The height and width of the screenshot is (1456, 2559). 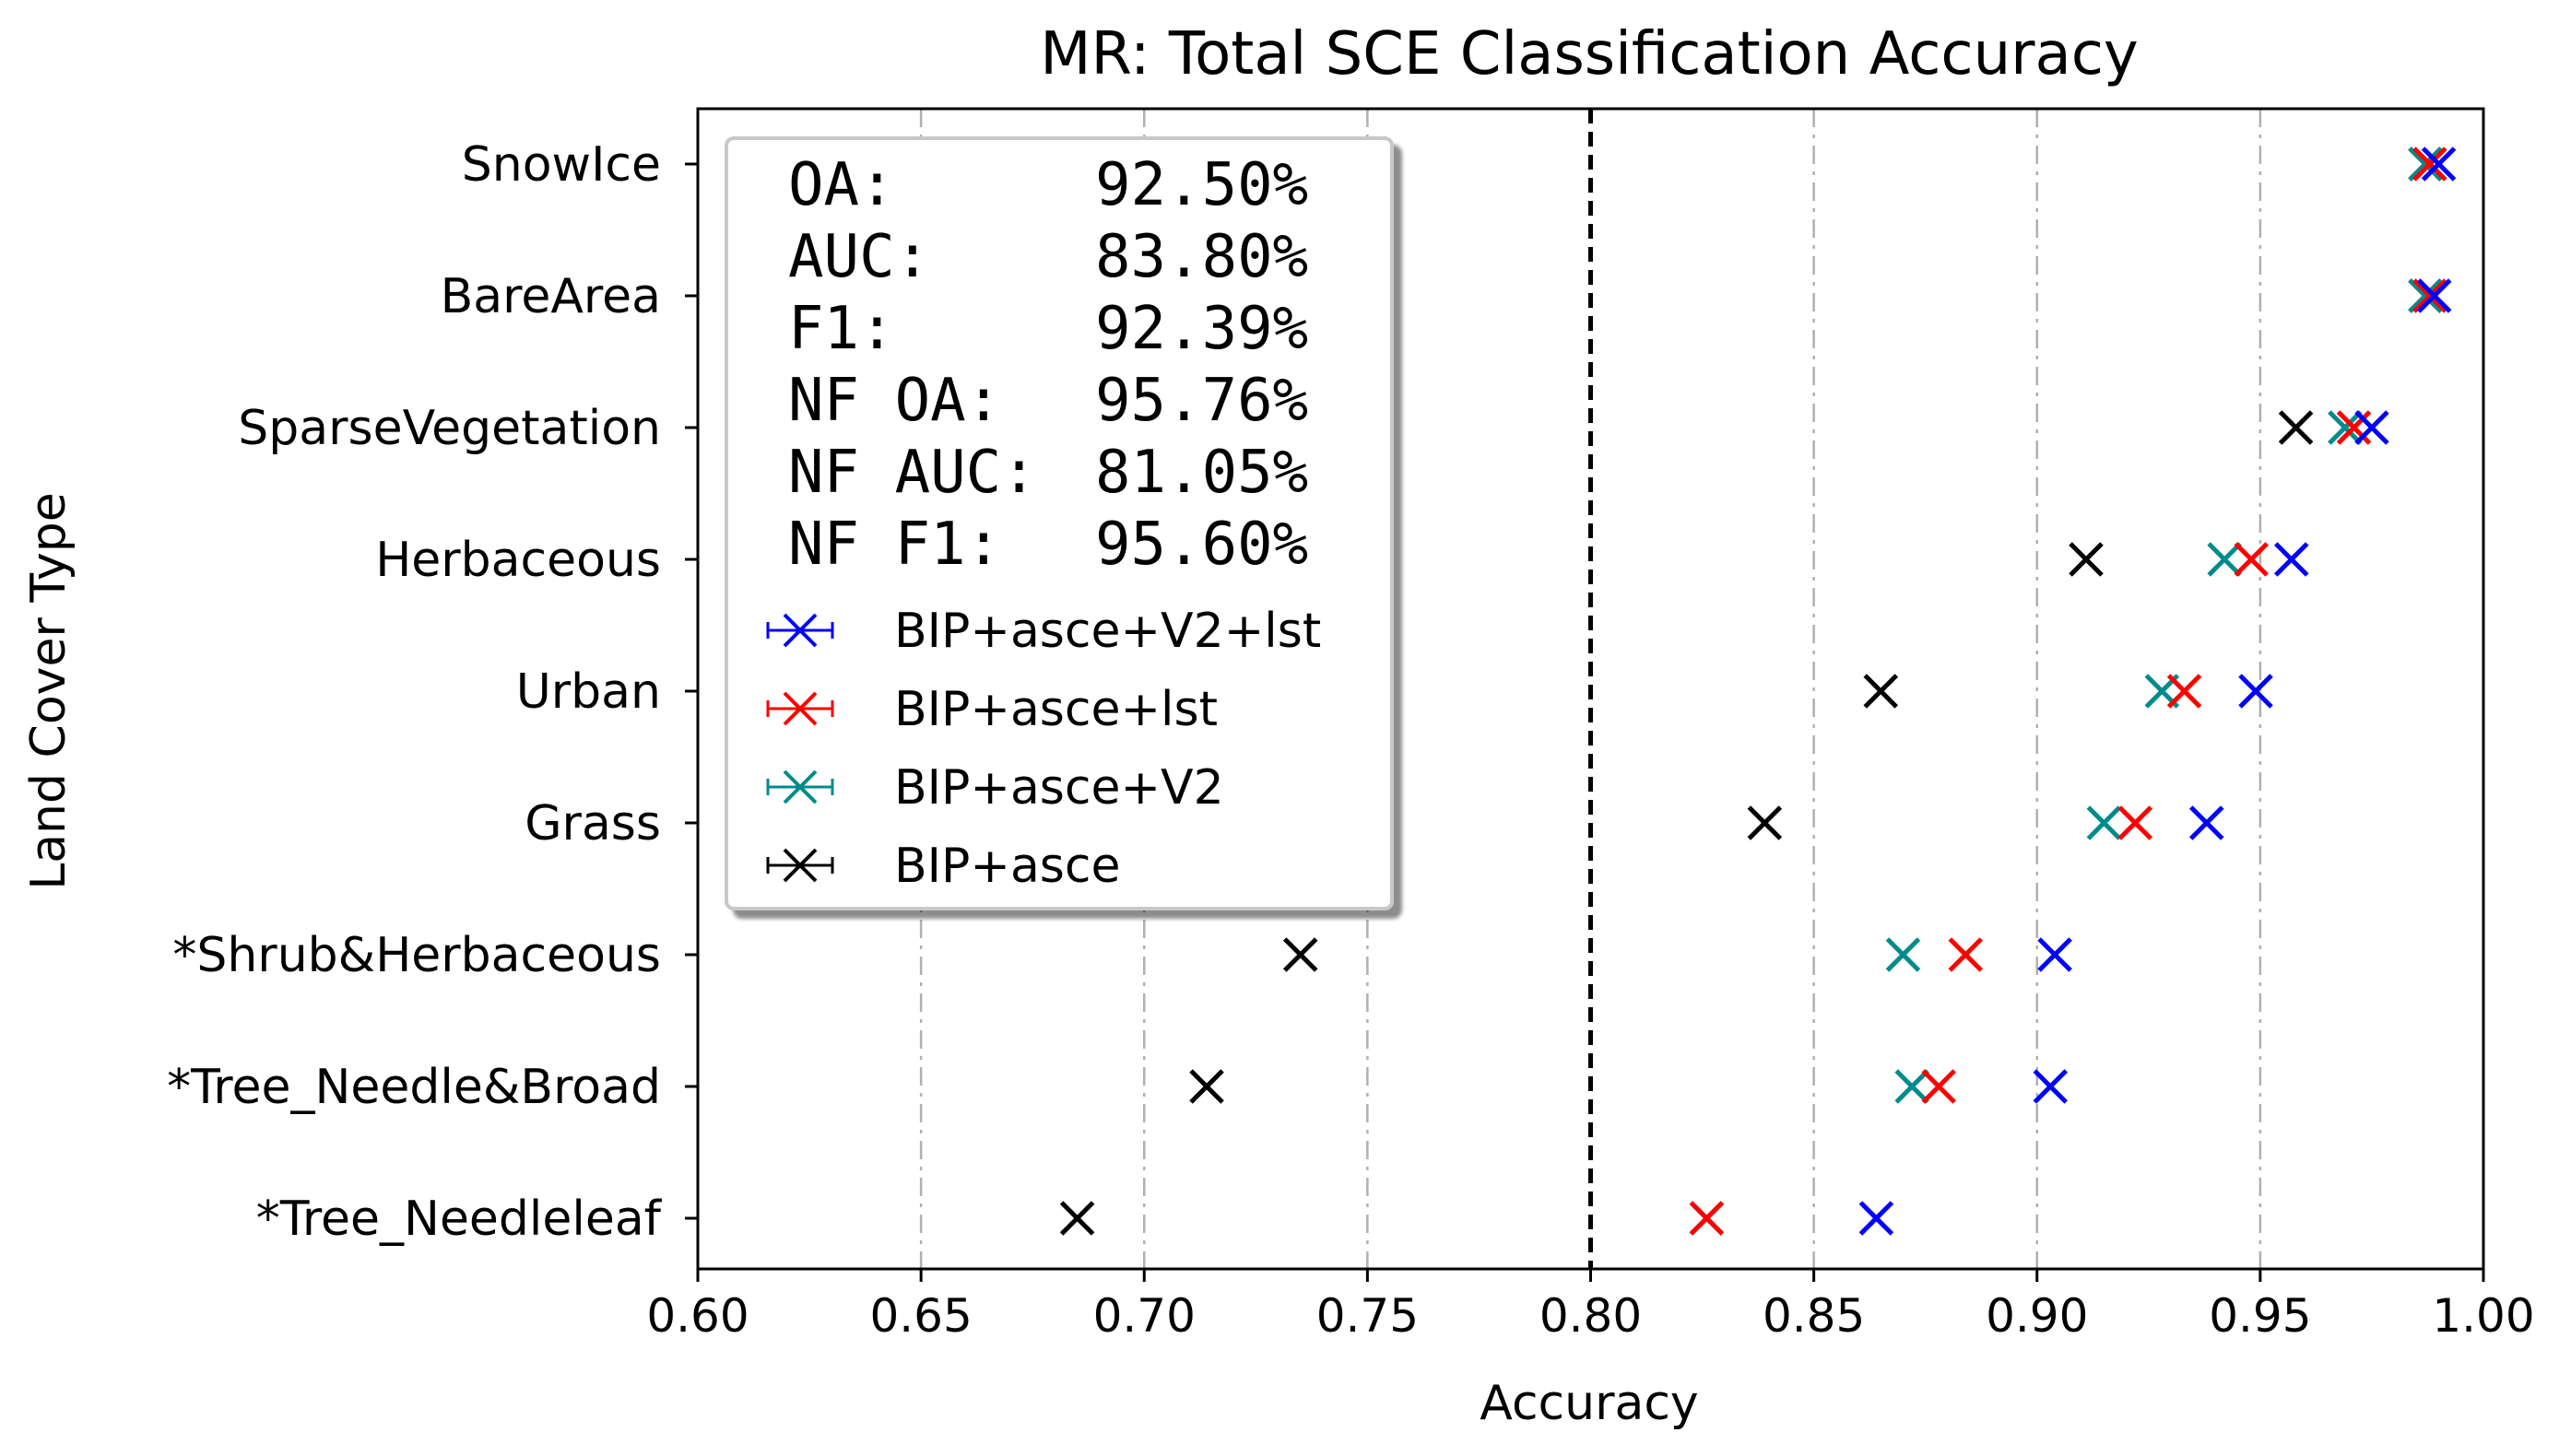 I want to click on x-tick-label-0-60: 0.60, so click(x=697, y=1316).